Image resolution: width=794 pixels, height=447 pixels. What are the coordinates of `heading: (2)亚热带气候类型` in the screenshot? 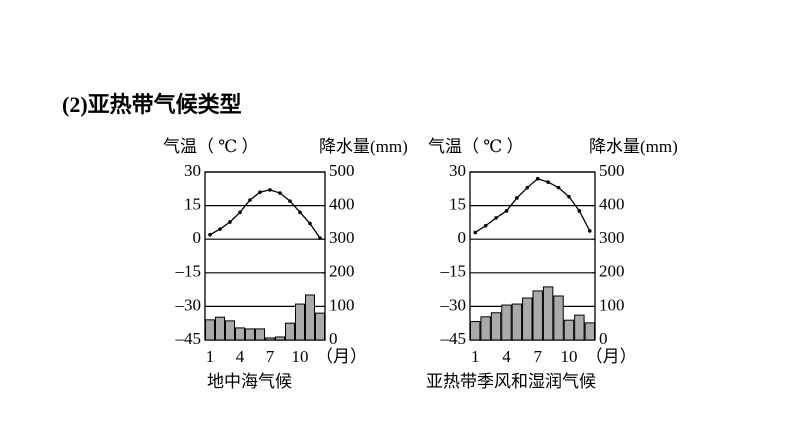 It's located at (152, 104).